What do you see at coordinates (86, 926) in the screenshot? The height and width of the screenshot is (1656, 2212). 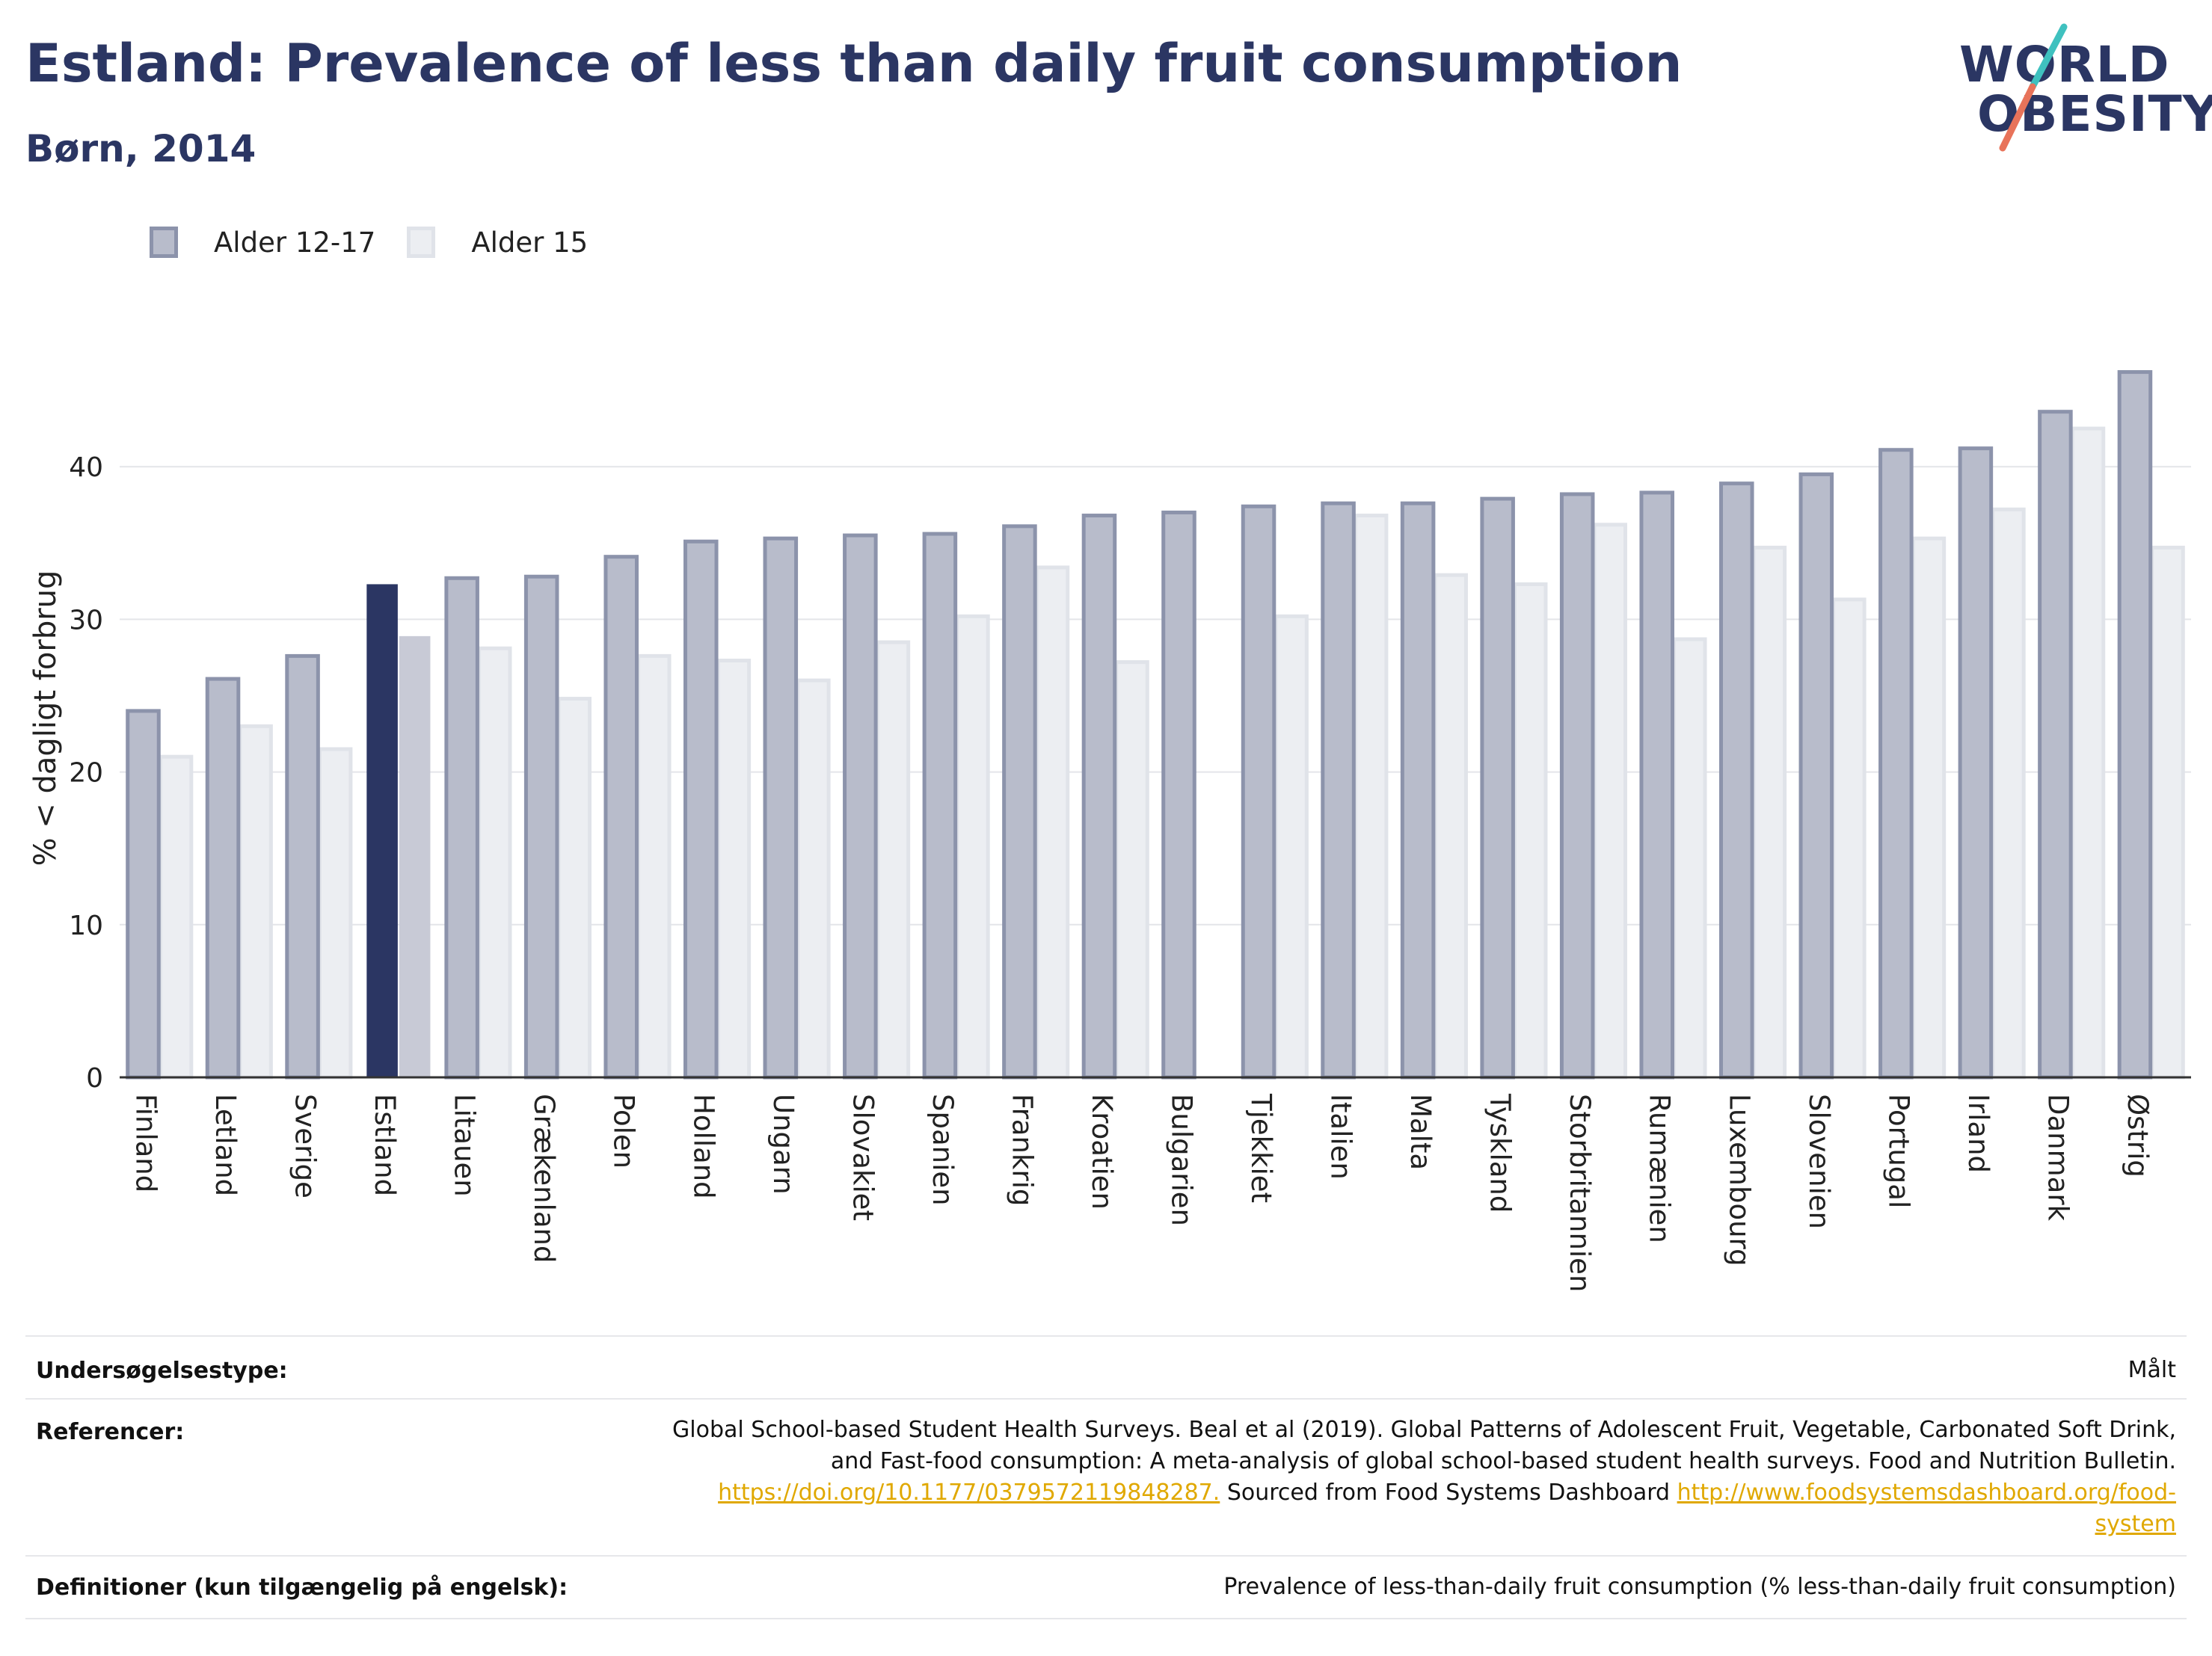 I see `y-tick-label: 10` at bounding box center [86, 926].